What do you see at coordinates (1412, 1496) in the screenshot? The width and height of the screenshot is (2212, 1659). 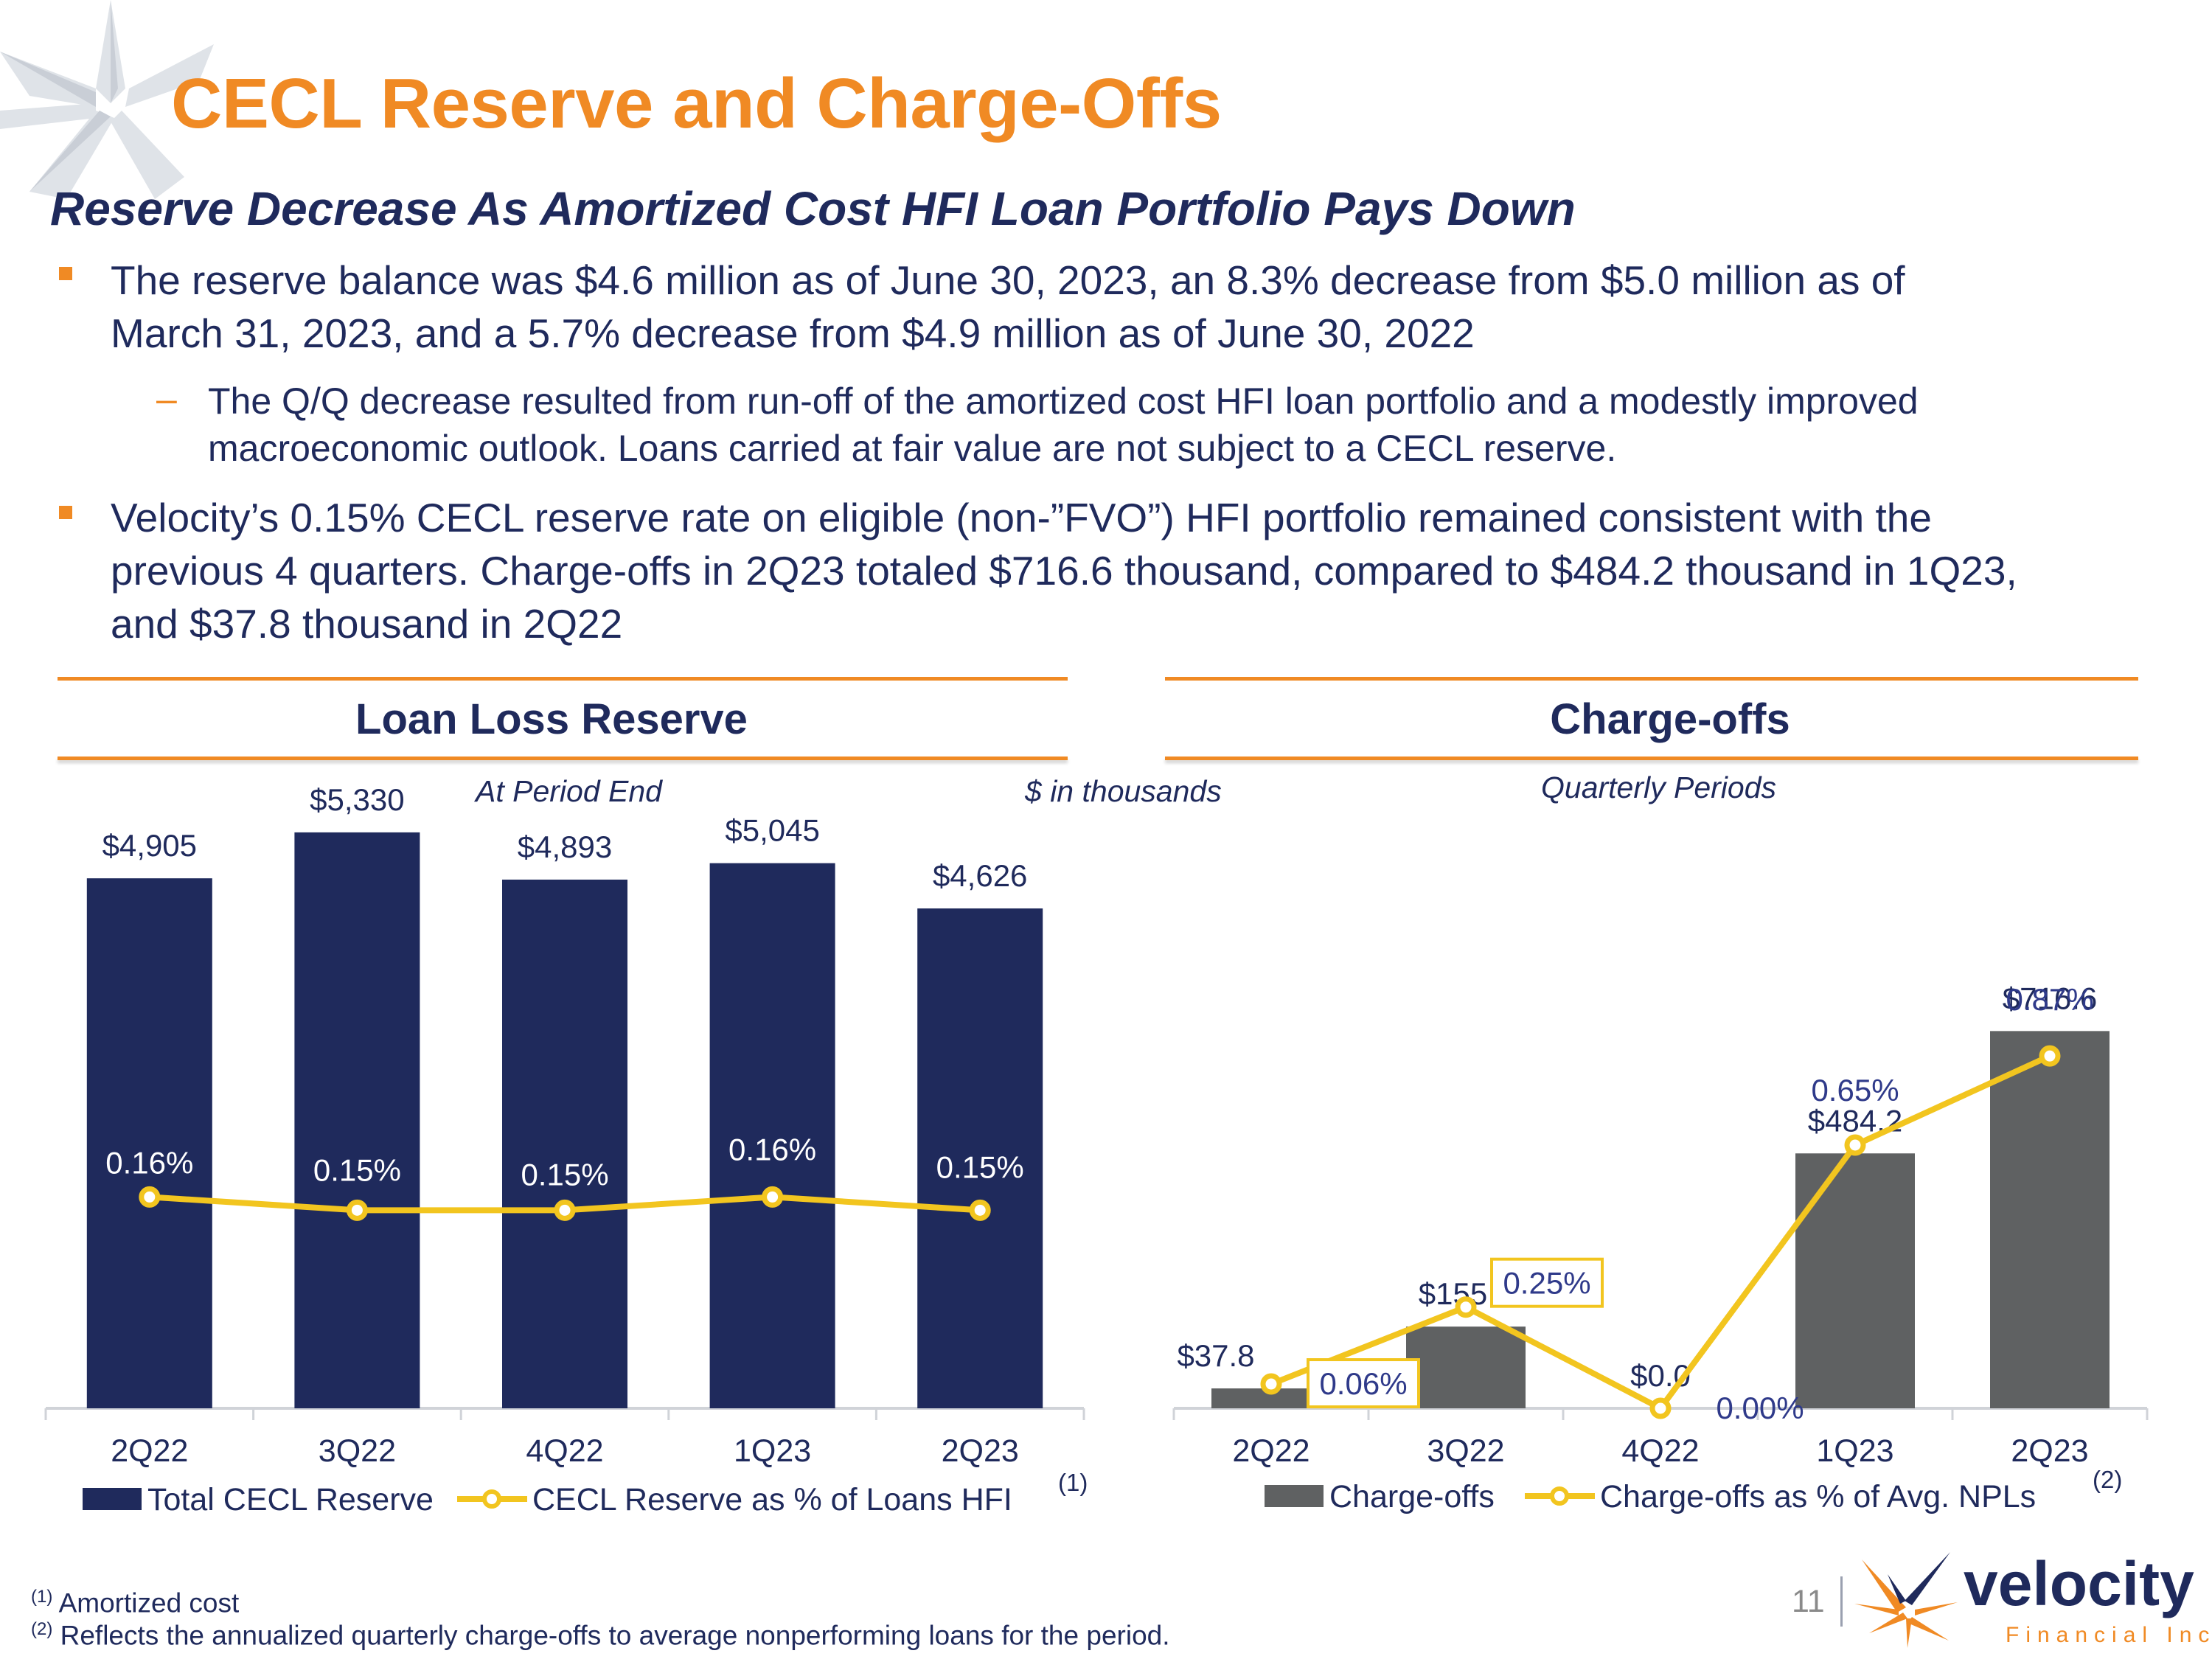 I see `legend-label-bar: Charge-offs` at bounding box center [1412, 1496].